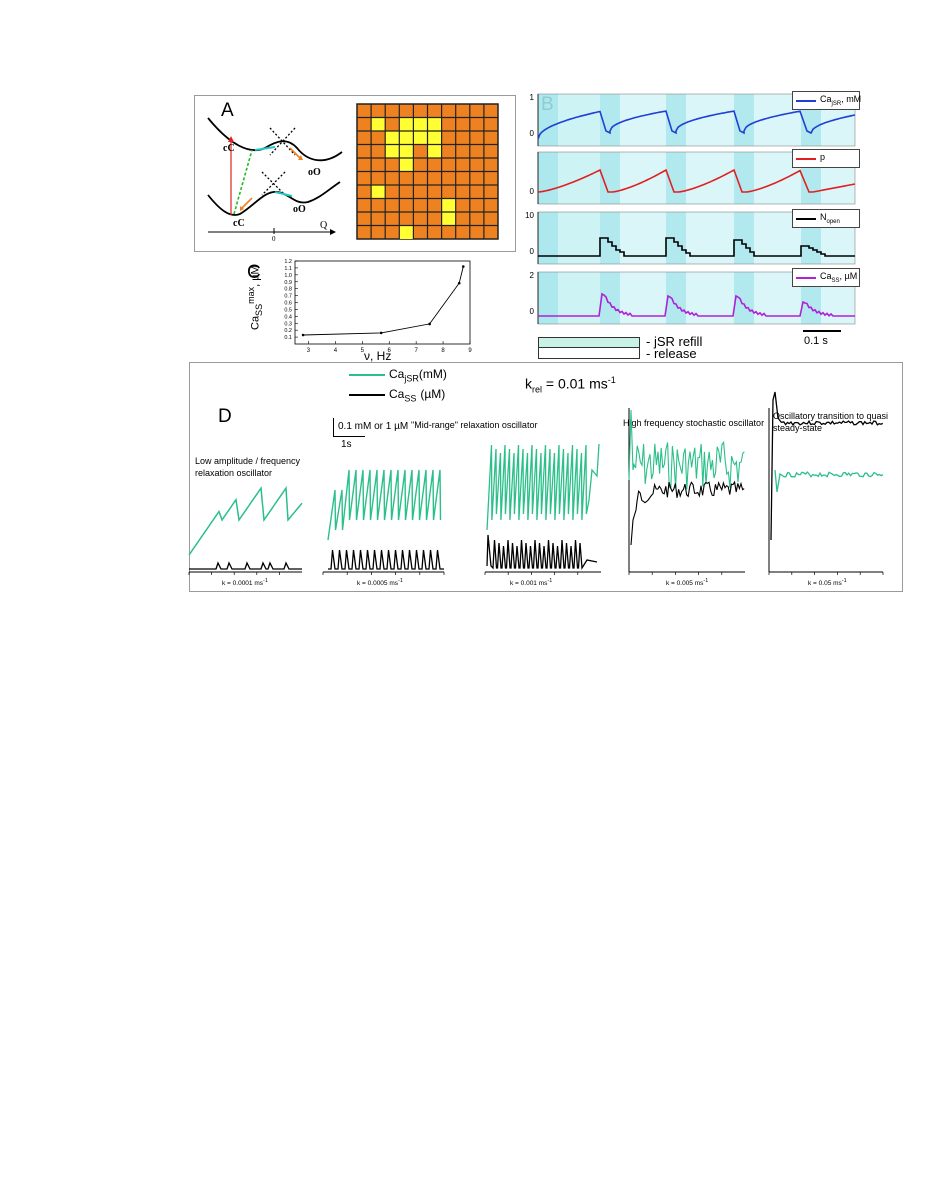 This screenshot has height=1199, width=926. Describe the element at coordinates (827, 466) in the screenshot. I see `d5-ss-trace` at that location.